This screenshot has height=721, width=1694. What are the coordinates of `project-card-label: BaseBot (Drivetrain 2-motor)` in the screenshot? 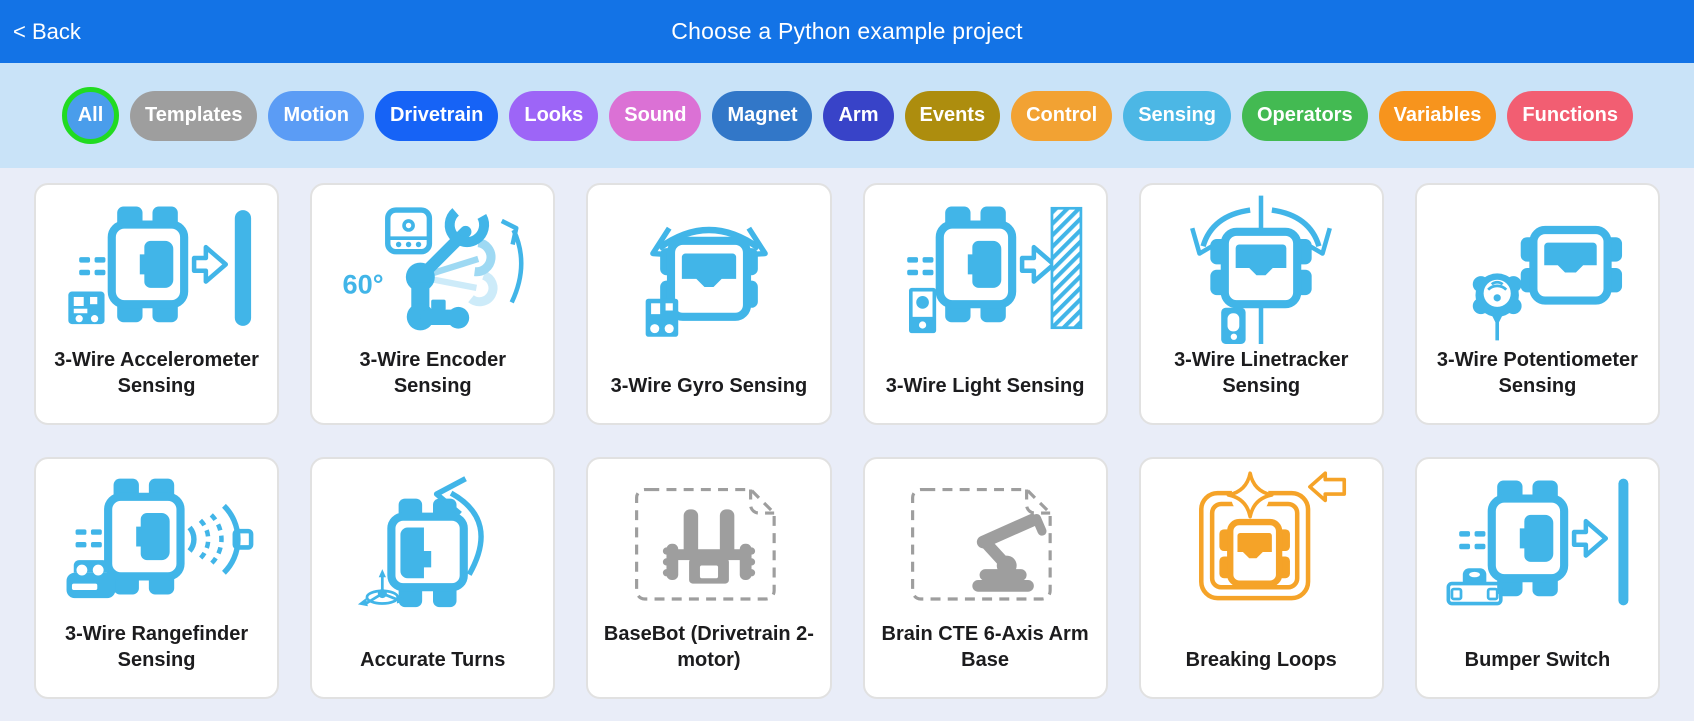 It's located at (708, 647).